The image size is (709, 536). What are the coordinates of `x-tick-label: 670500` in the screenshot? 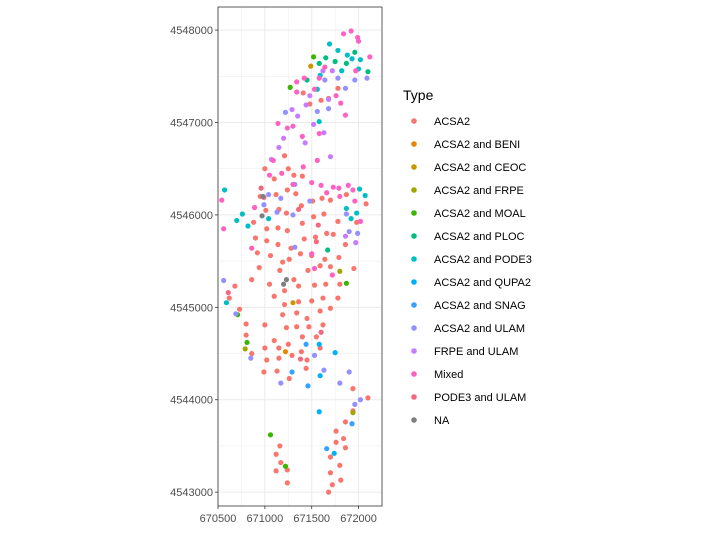 It's located at (218, 519).